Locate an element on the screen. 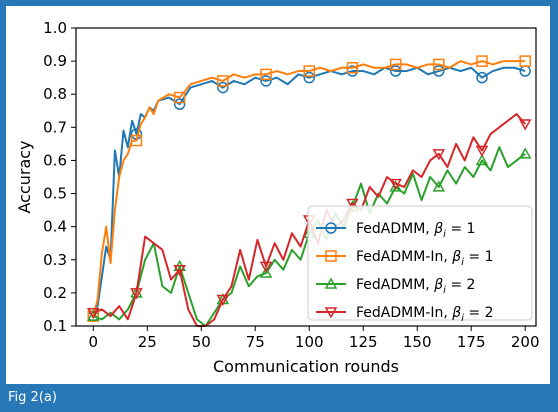  legend-entry: FedADMM-In, βi = 1 is located at coordinates (405, 258).